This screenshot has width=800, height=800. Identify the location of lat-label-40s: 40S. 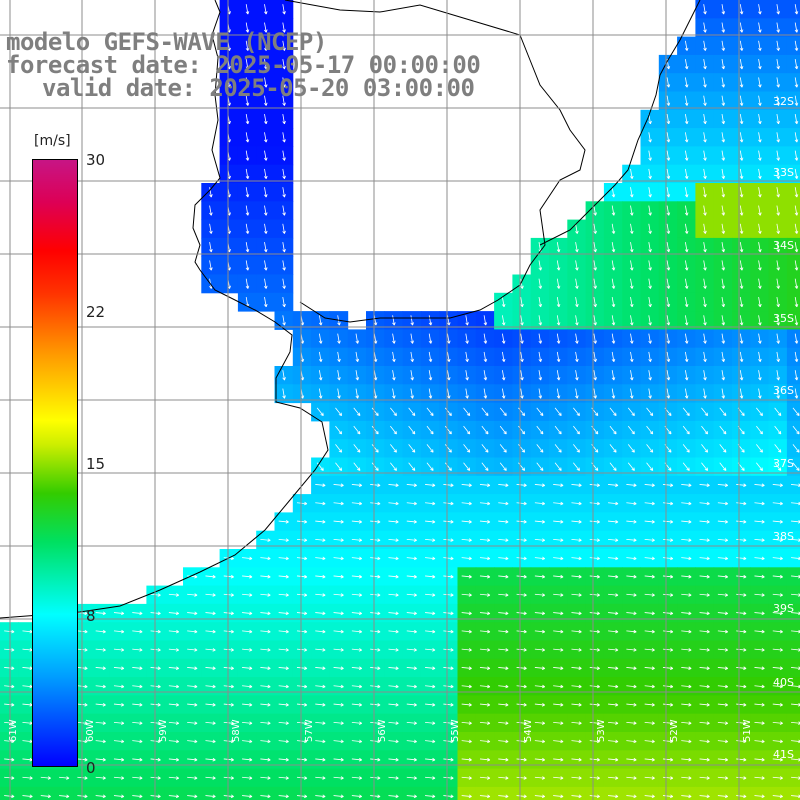
(783, 682).